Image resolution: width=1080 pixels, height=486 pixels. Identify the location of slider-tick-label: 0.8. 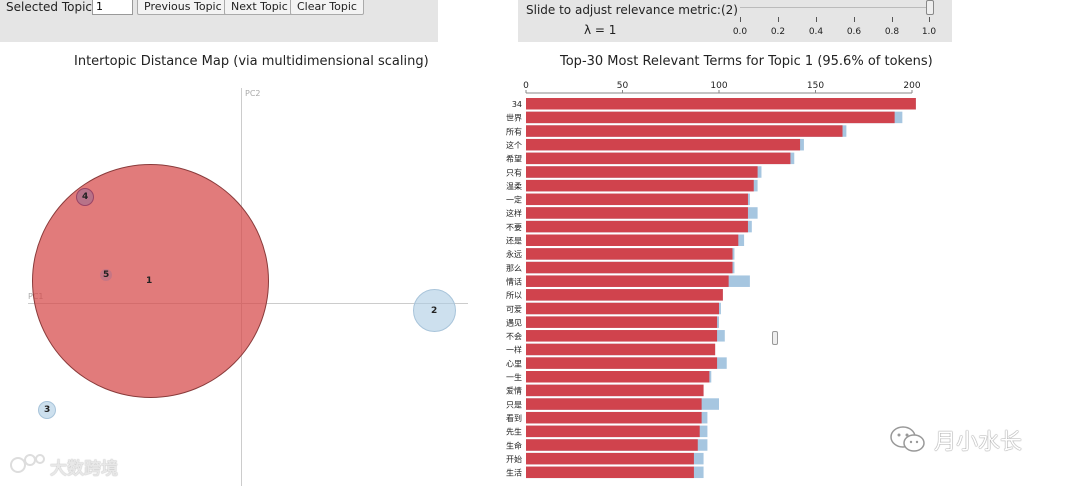
(892, 32).